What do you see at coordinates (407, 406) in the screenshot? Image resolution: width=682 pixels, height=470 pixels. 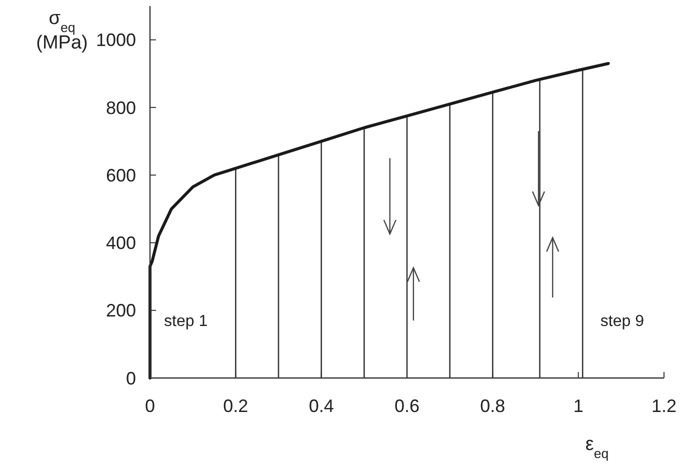 I see `x-tick-label: 0.6` at bounding box center [407, 406].